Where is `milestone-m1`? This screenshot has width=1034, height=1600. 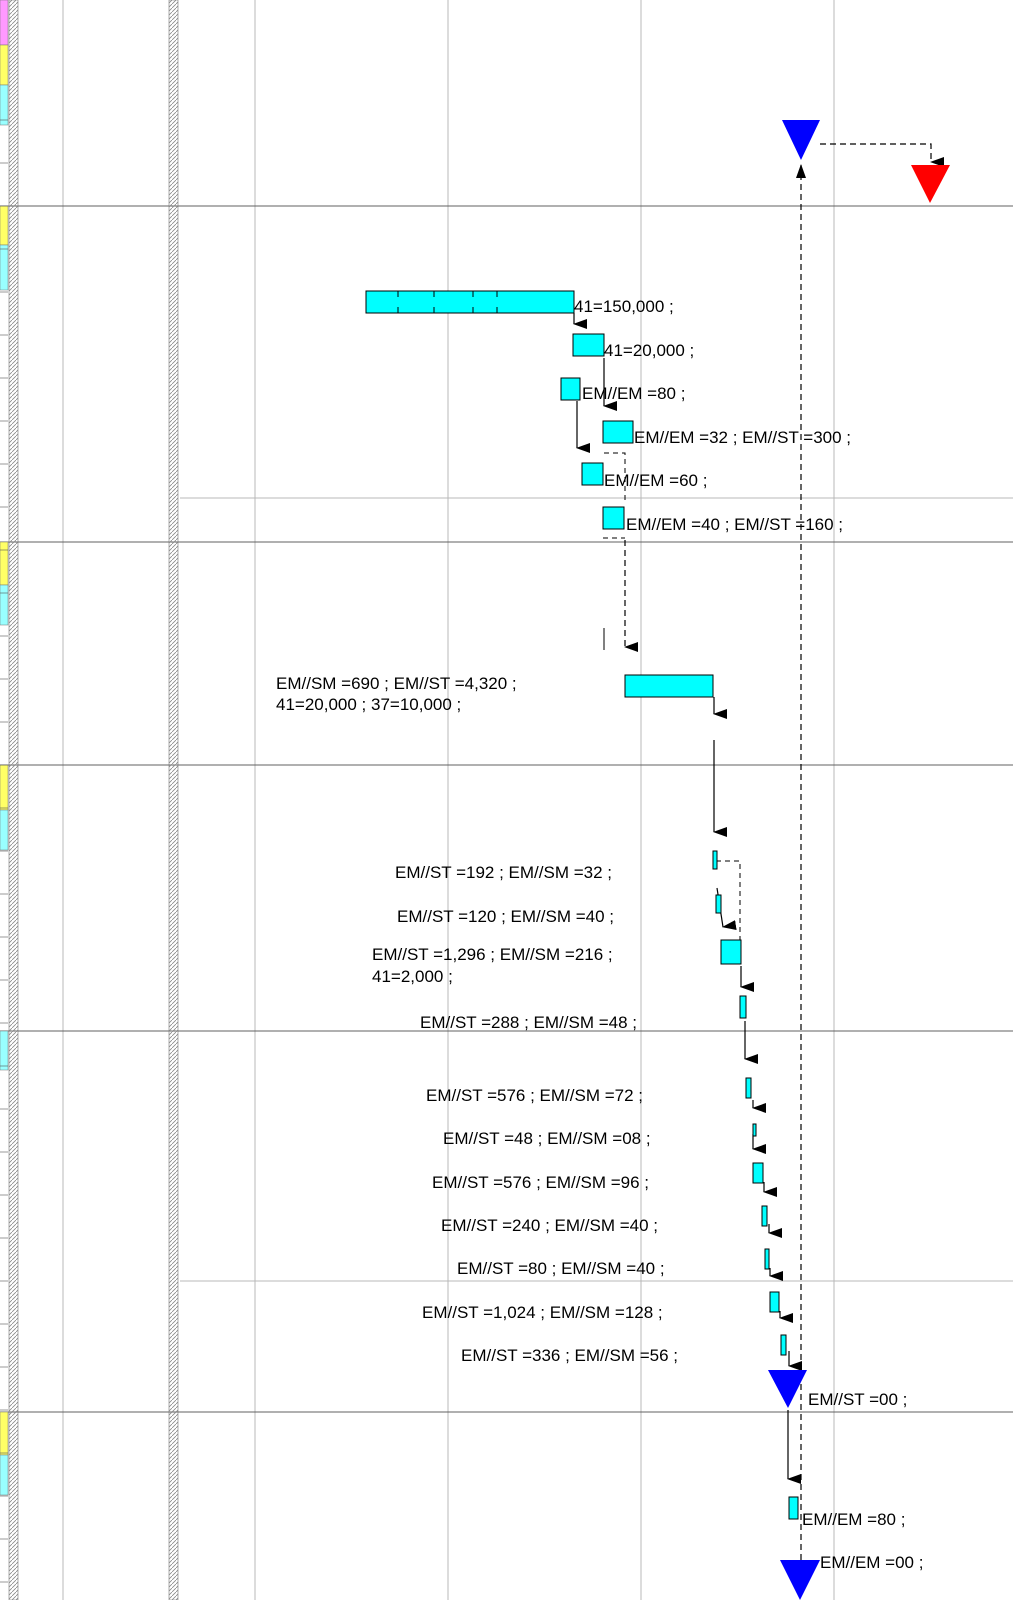
milestone-m1 is located at coordinates (787, 1389).